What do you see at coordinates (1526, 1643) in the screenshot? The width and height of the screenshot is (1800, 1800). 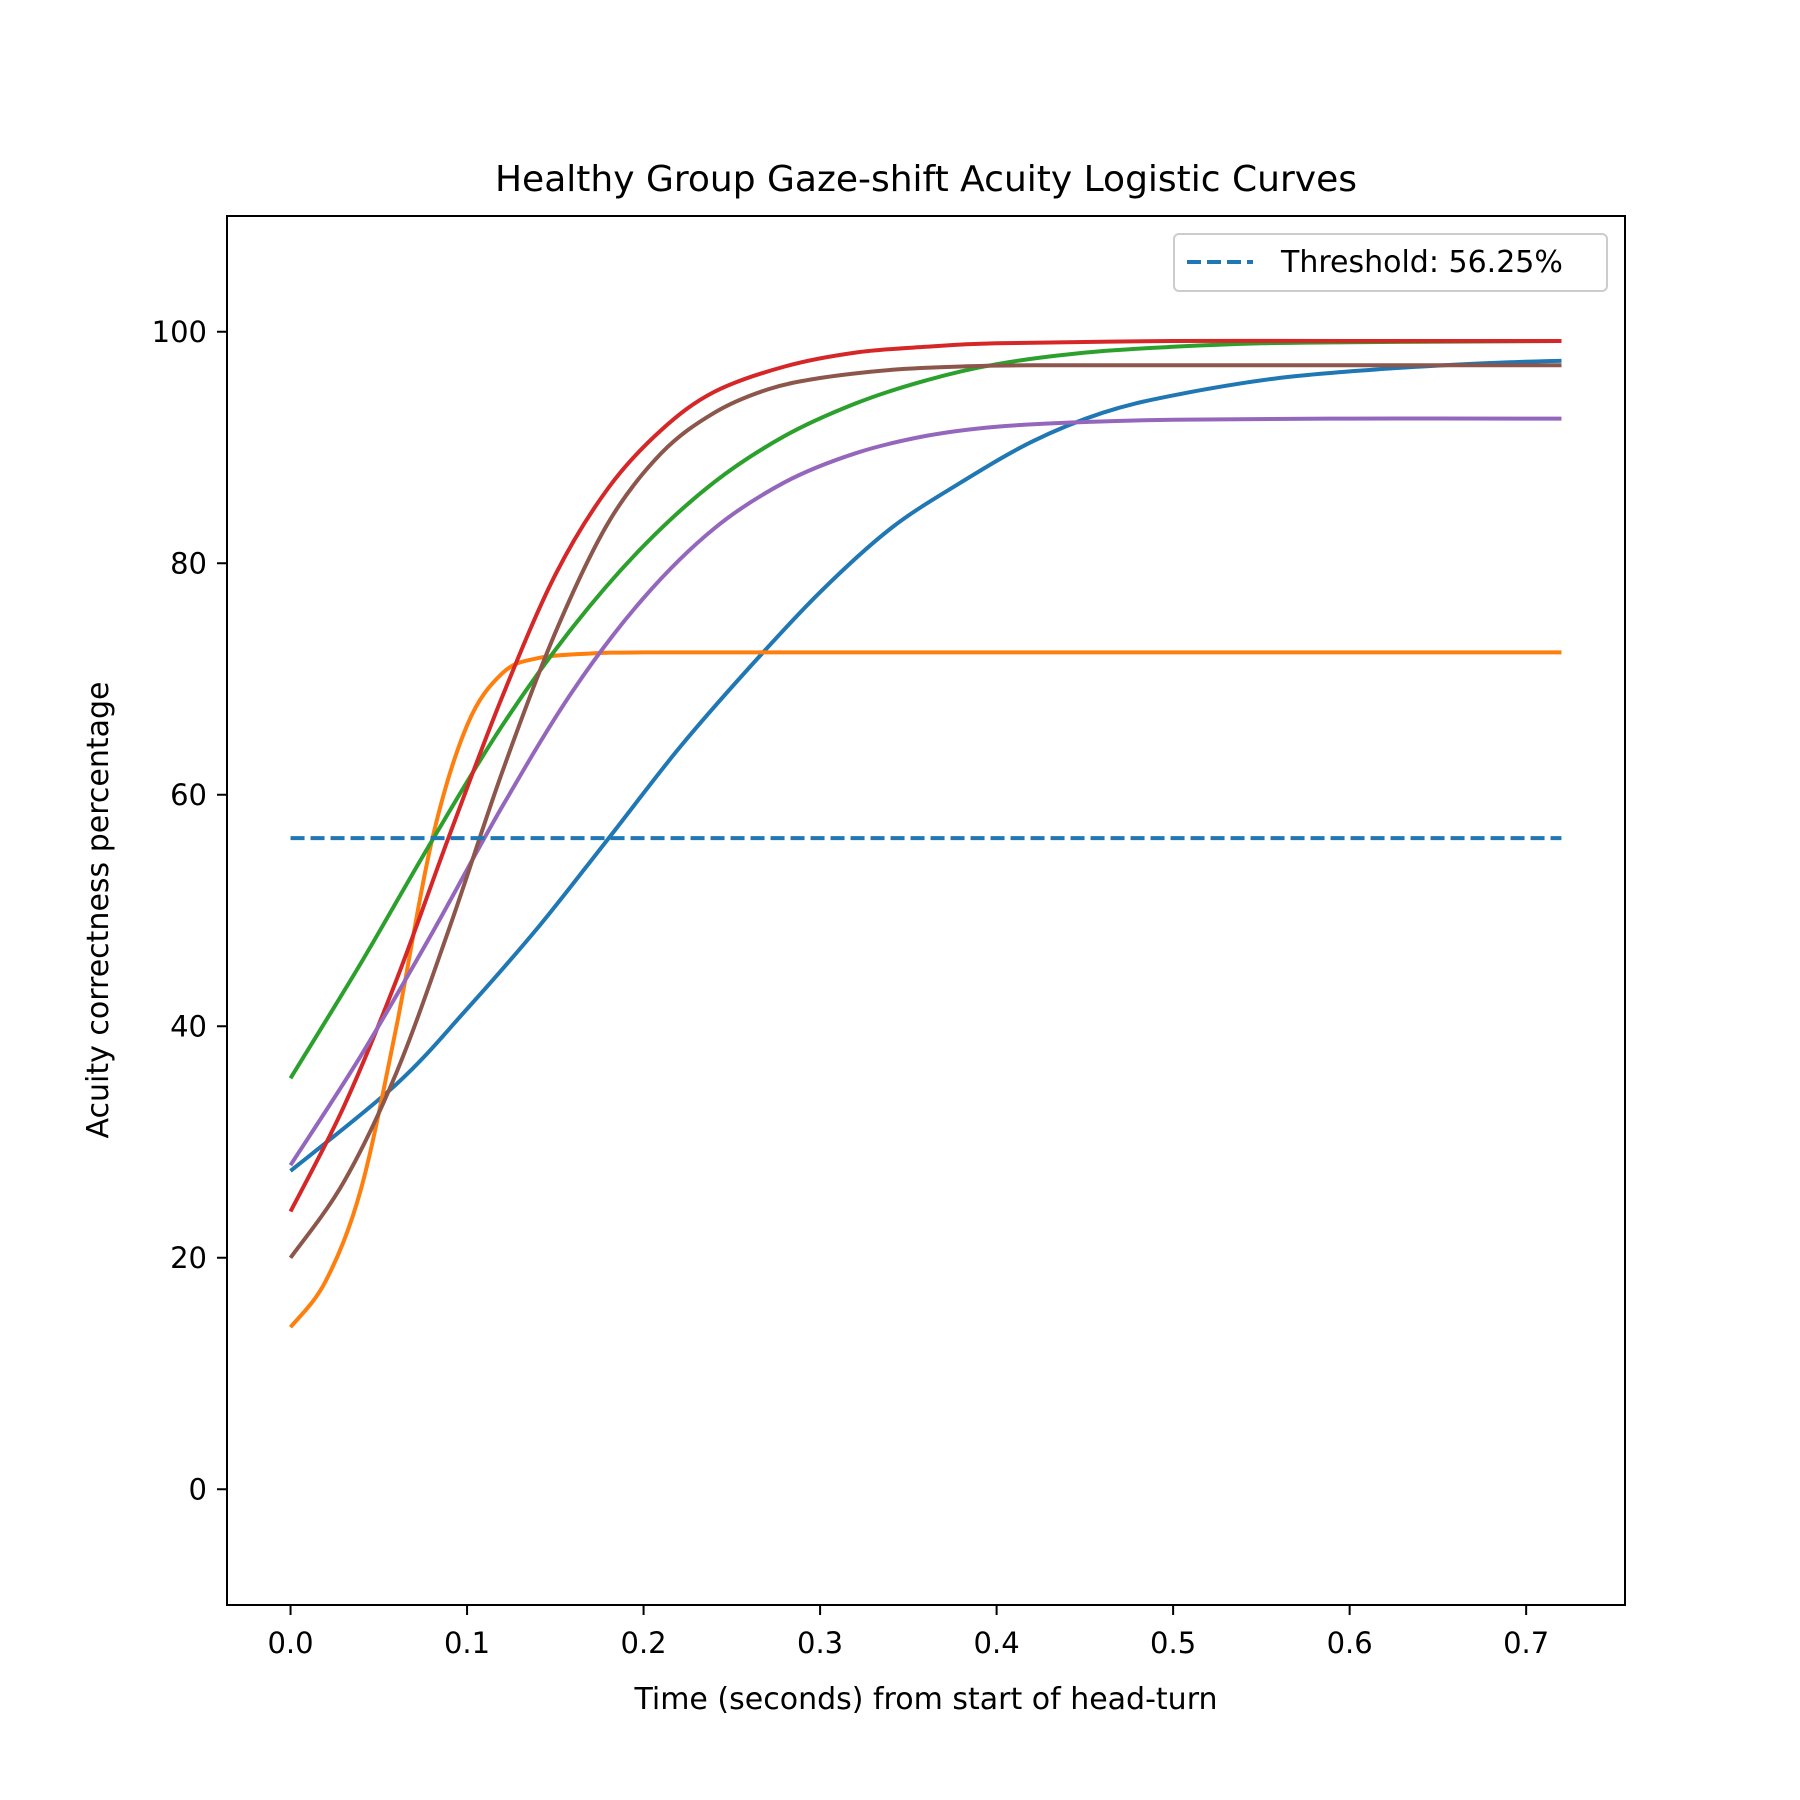 I see `x-tick-label: 0.7` at bounding box center [1526, 1643].